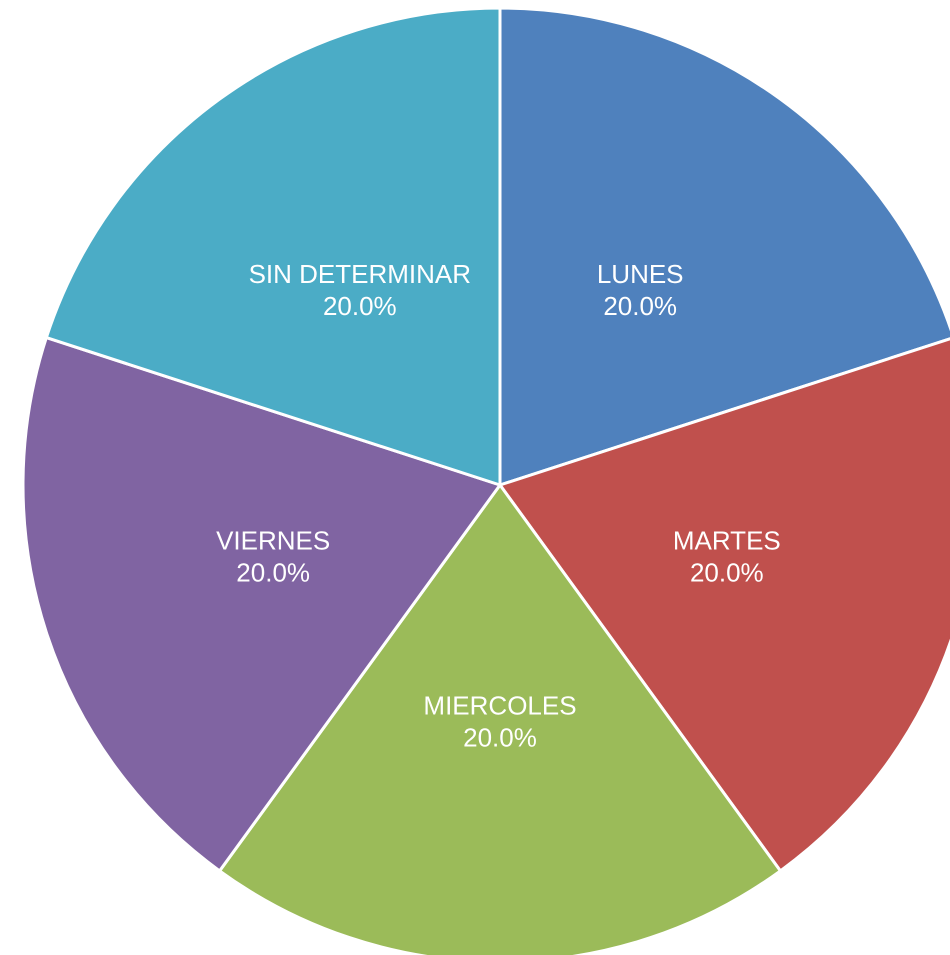  What do you see at coordinates (273, 541) in the screenshot?
I see `slice-label: VIERNES` at bounding box center [273, 541].